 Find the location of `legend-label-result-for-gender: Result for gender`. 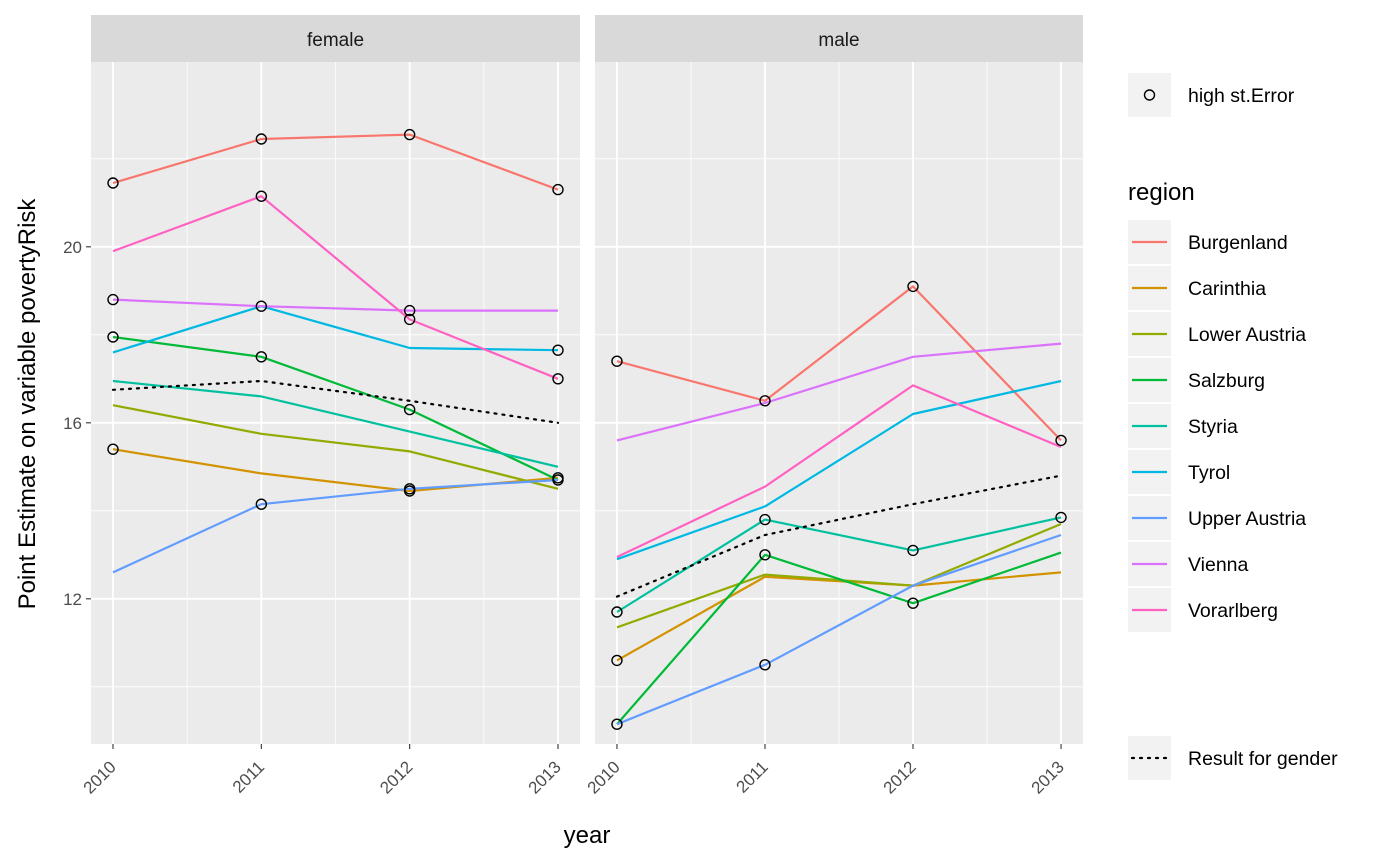

legend-label-result-for-gender: Result for gender is located at coordinates (1263, 759).